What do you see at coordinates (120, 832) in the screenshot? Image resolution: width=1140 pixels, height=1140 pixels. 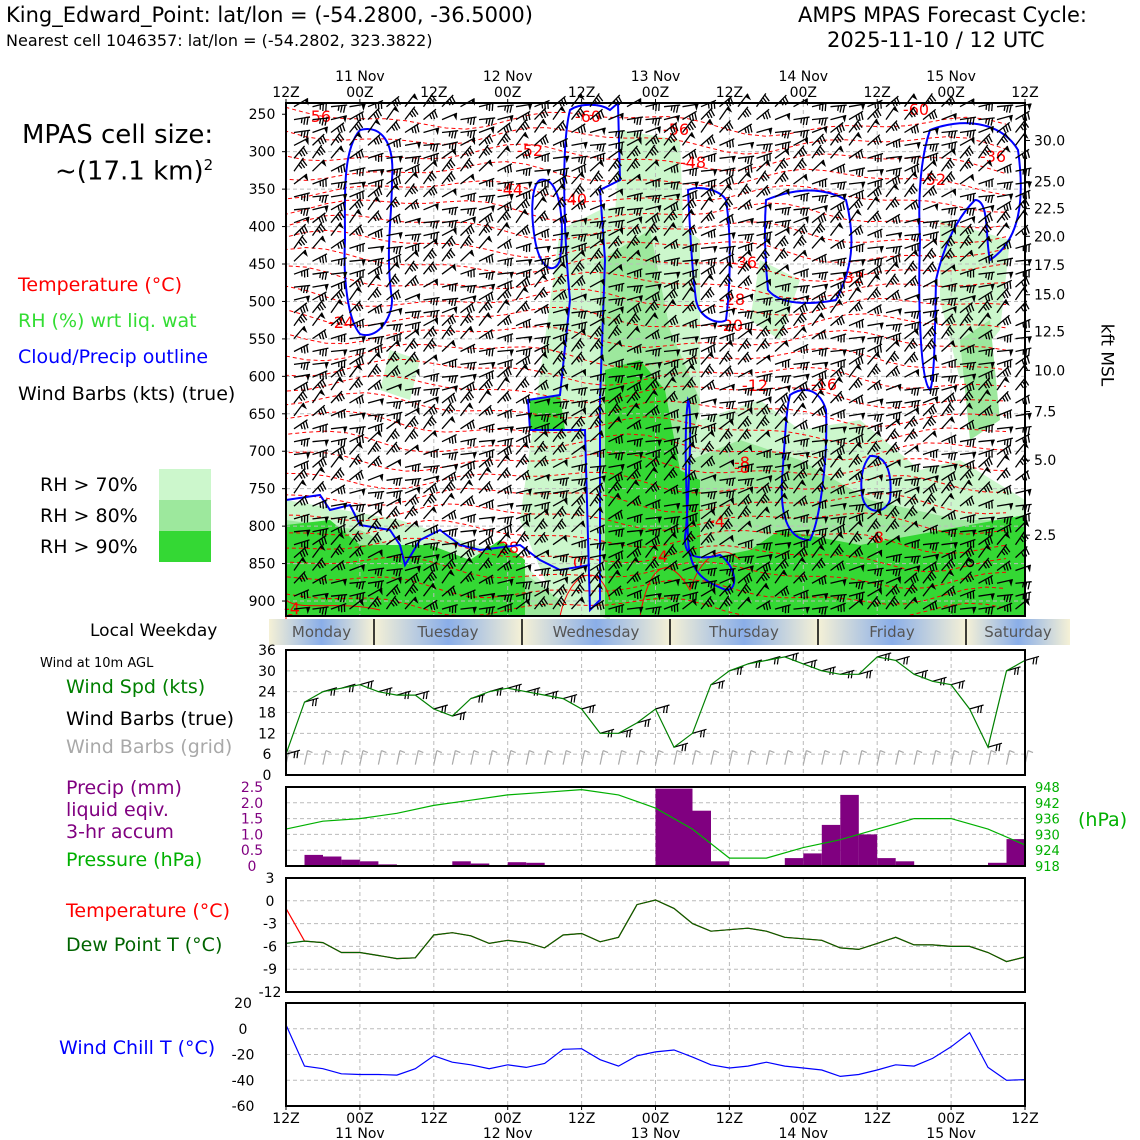 I see `precip-label-3: 3-hr accum` at bounding box center [120, 832].